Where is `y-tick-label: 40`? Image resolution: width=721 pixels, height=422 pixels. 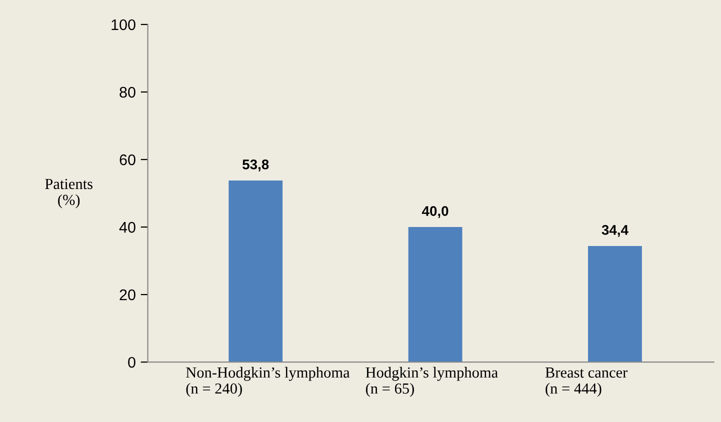 y-tick-label: 40 is located at coordinates (127, 227).